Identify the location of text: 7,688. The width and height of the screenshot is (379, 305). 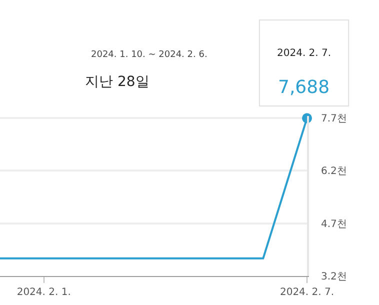
(304, 87).